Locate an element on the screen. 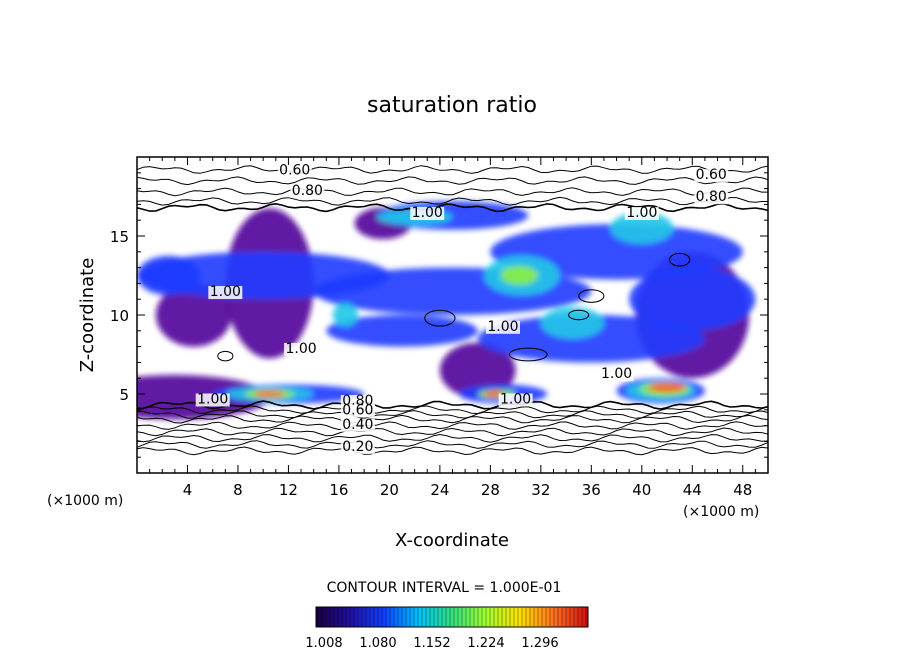  chart-title: saturation ratio is located at coordinates (452, 105).